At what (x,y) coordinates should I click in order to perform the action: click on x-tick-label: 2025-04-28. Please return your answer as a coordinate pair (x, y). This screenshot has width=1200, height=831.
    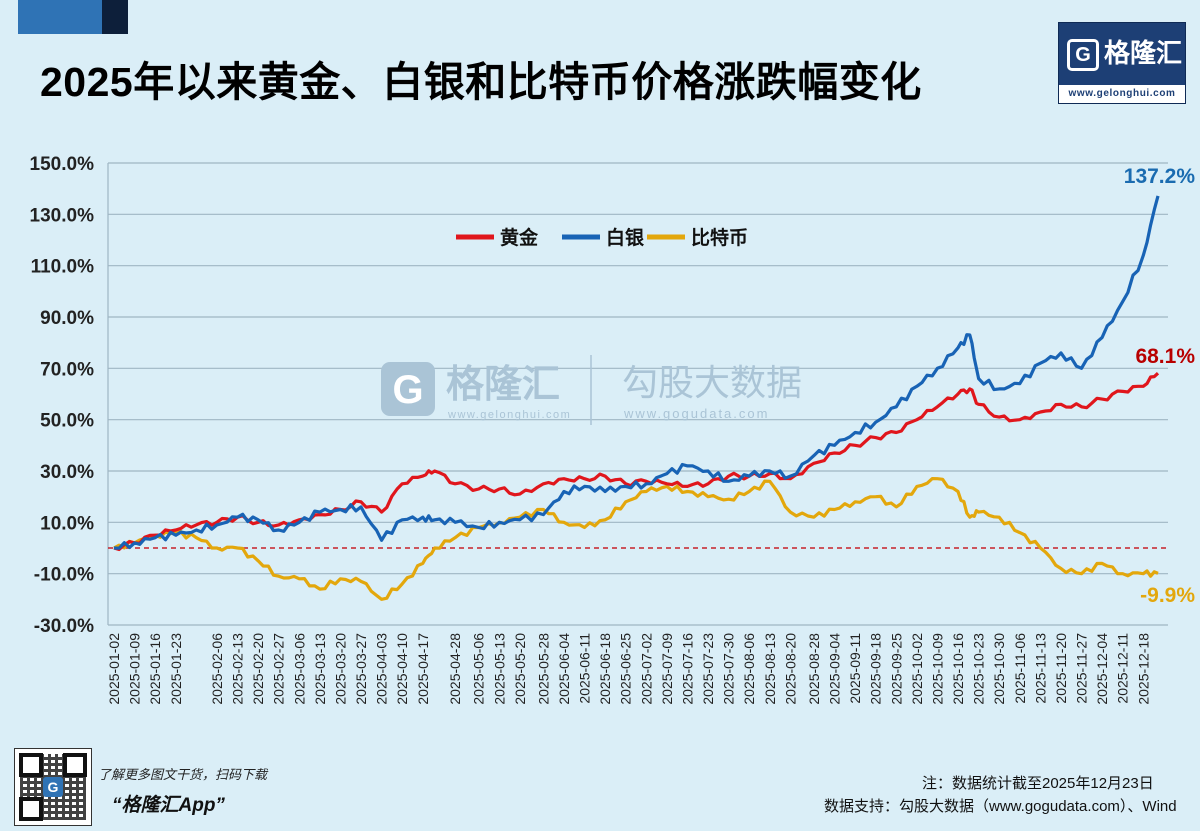
    Looking at the image, I should click on (455, 669).